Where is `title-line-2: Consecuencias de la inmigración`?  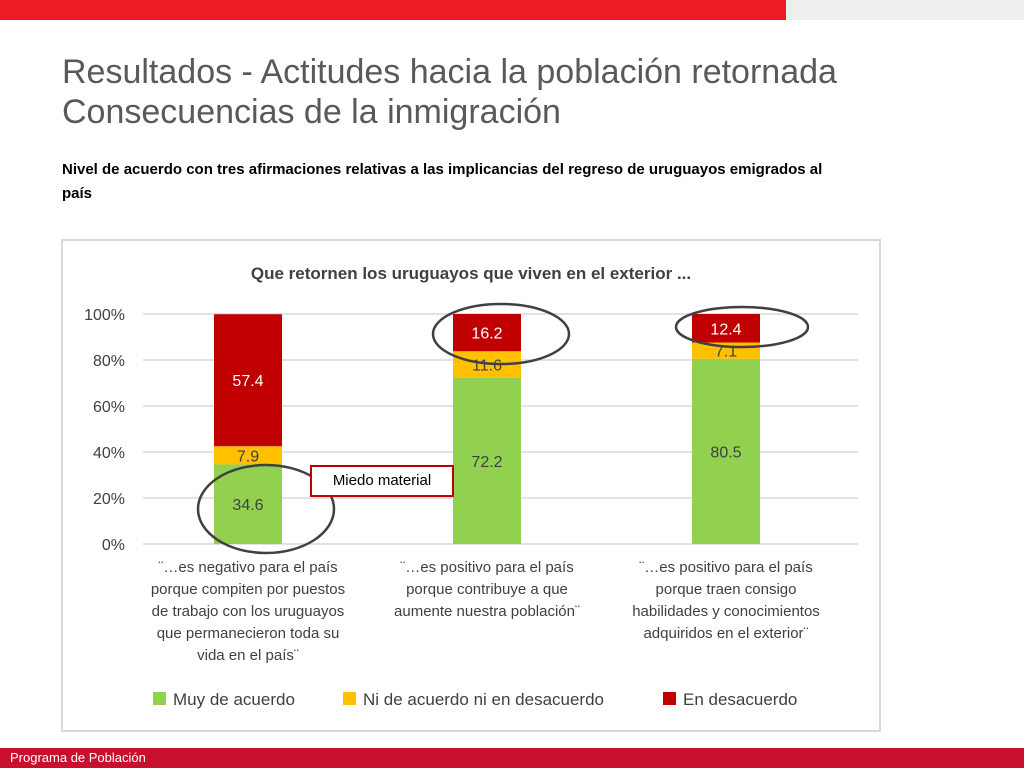
title-line-2: Consecuencias de la inmigración is located at coordinates (311, 112).